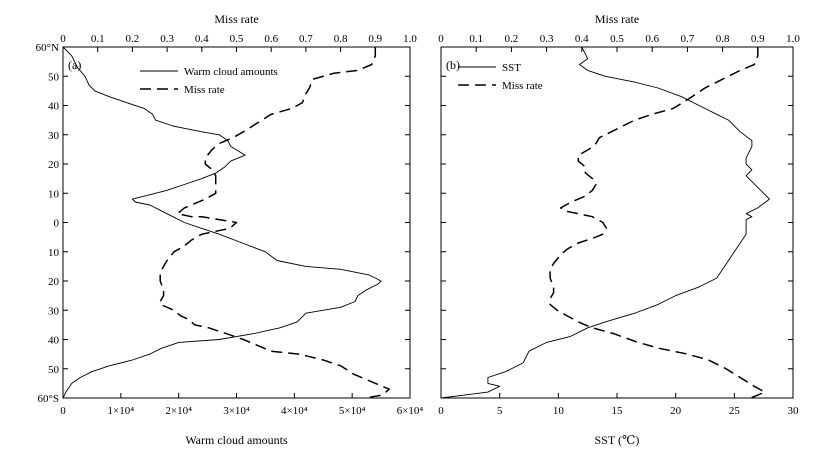 This screenshot has height=457, width=831. I want to click on x-bottom-tick-label: 3×10⁴, so click(236, 411).